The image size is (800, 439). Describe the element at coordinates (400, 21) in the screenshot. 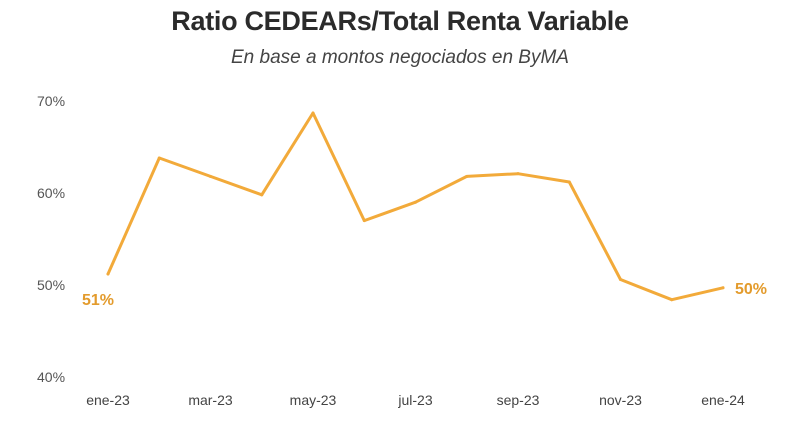

I see `chart-title: Ratio CEDEARs/Total Renta Variable` at that location.